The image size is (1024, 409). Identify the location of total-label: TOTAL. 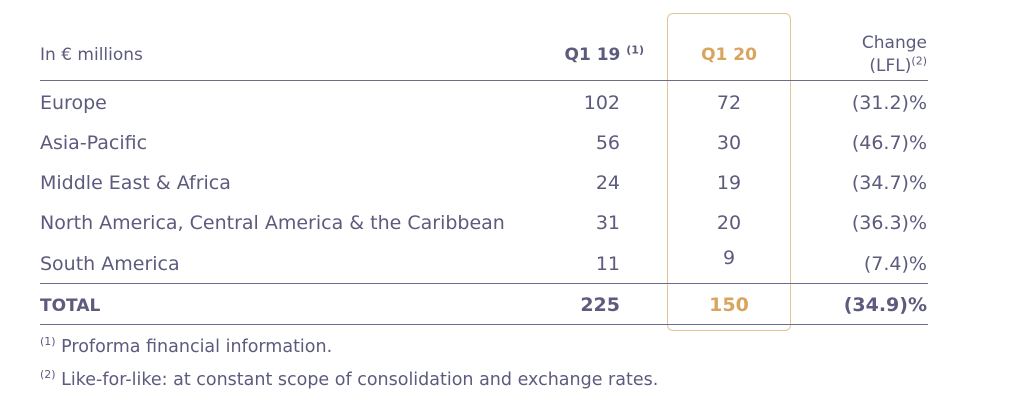
(70, 306).